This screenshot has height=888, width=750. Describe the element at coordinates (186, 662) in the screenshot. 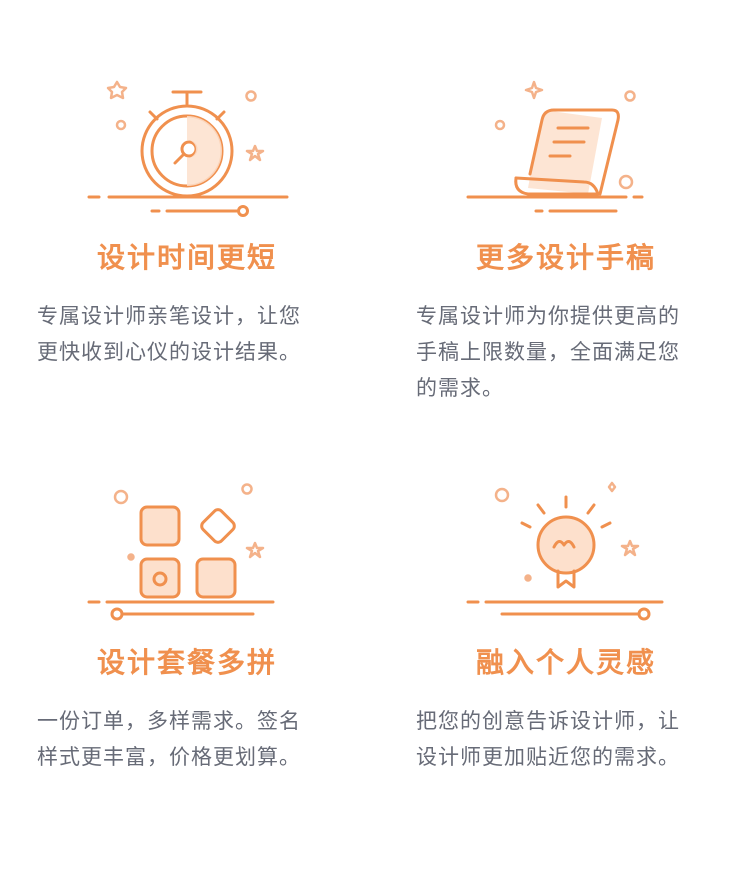

I see `feature-title: 设计套餐多拼` at that location.